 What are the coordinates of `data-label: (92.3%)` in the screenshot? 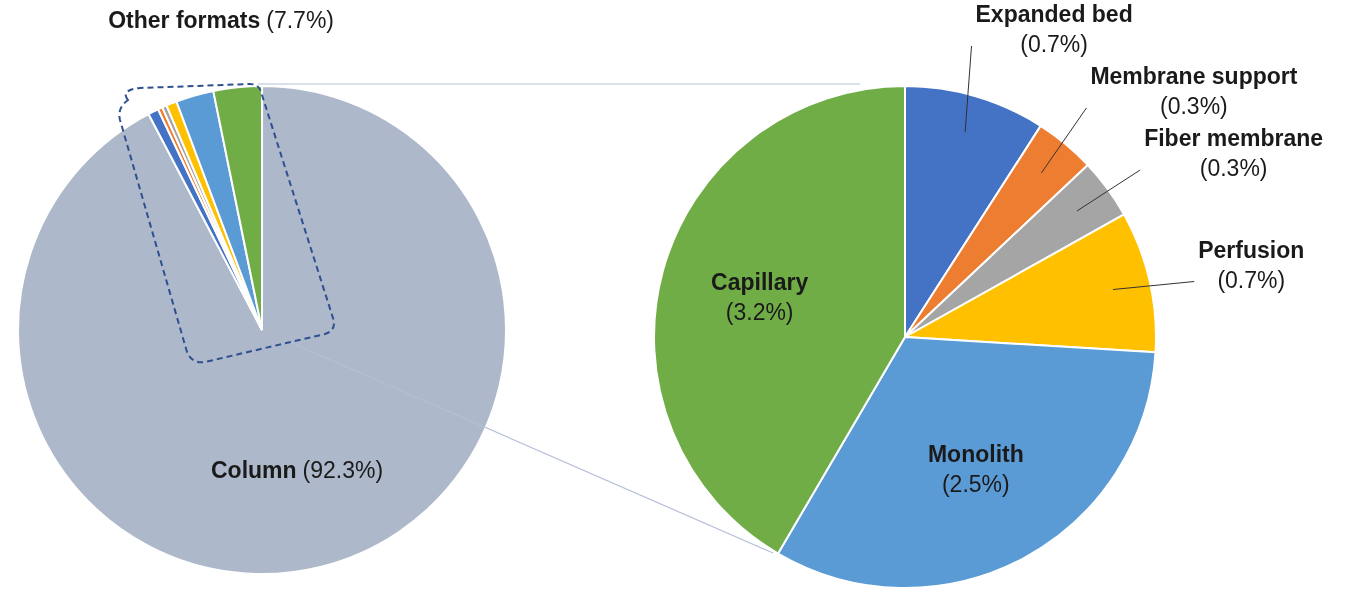 It's located at (343, 470).